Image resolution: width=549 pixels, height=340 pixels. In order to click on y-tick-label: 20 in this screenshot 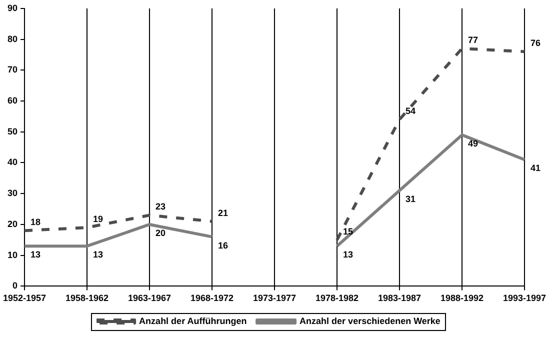, I will do `click(13, 223)`.